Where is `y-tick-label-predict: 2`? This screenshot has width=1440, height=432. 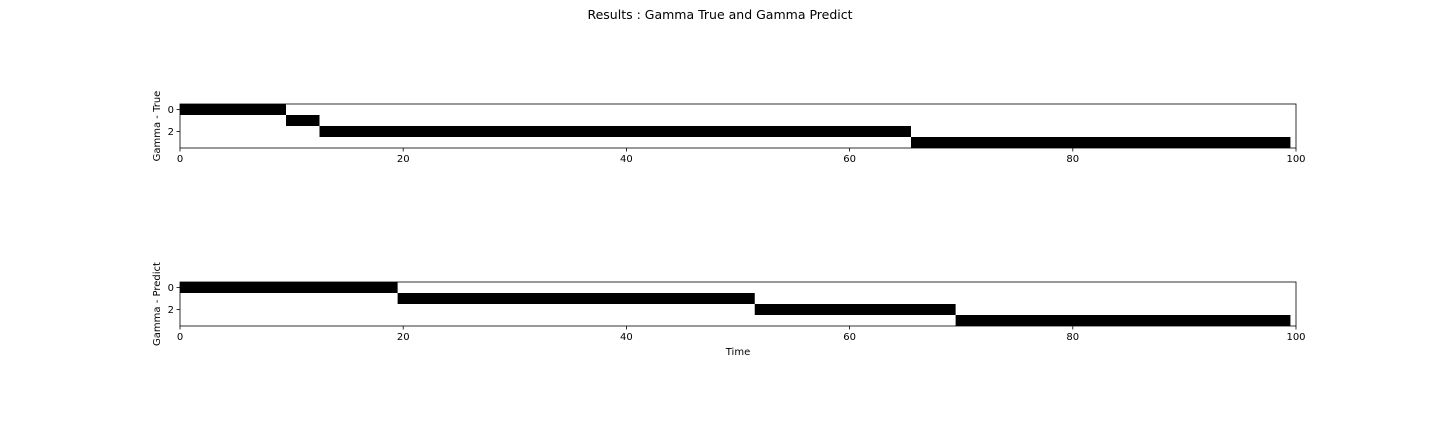 y-tick-label-predict: 2 is located at coordinates (171, 310).